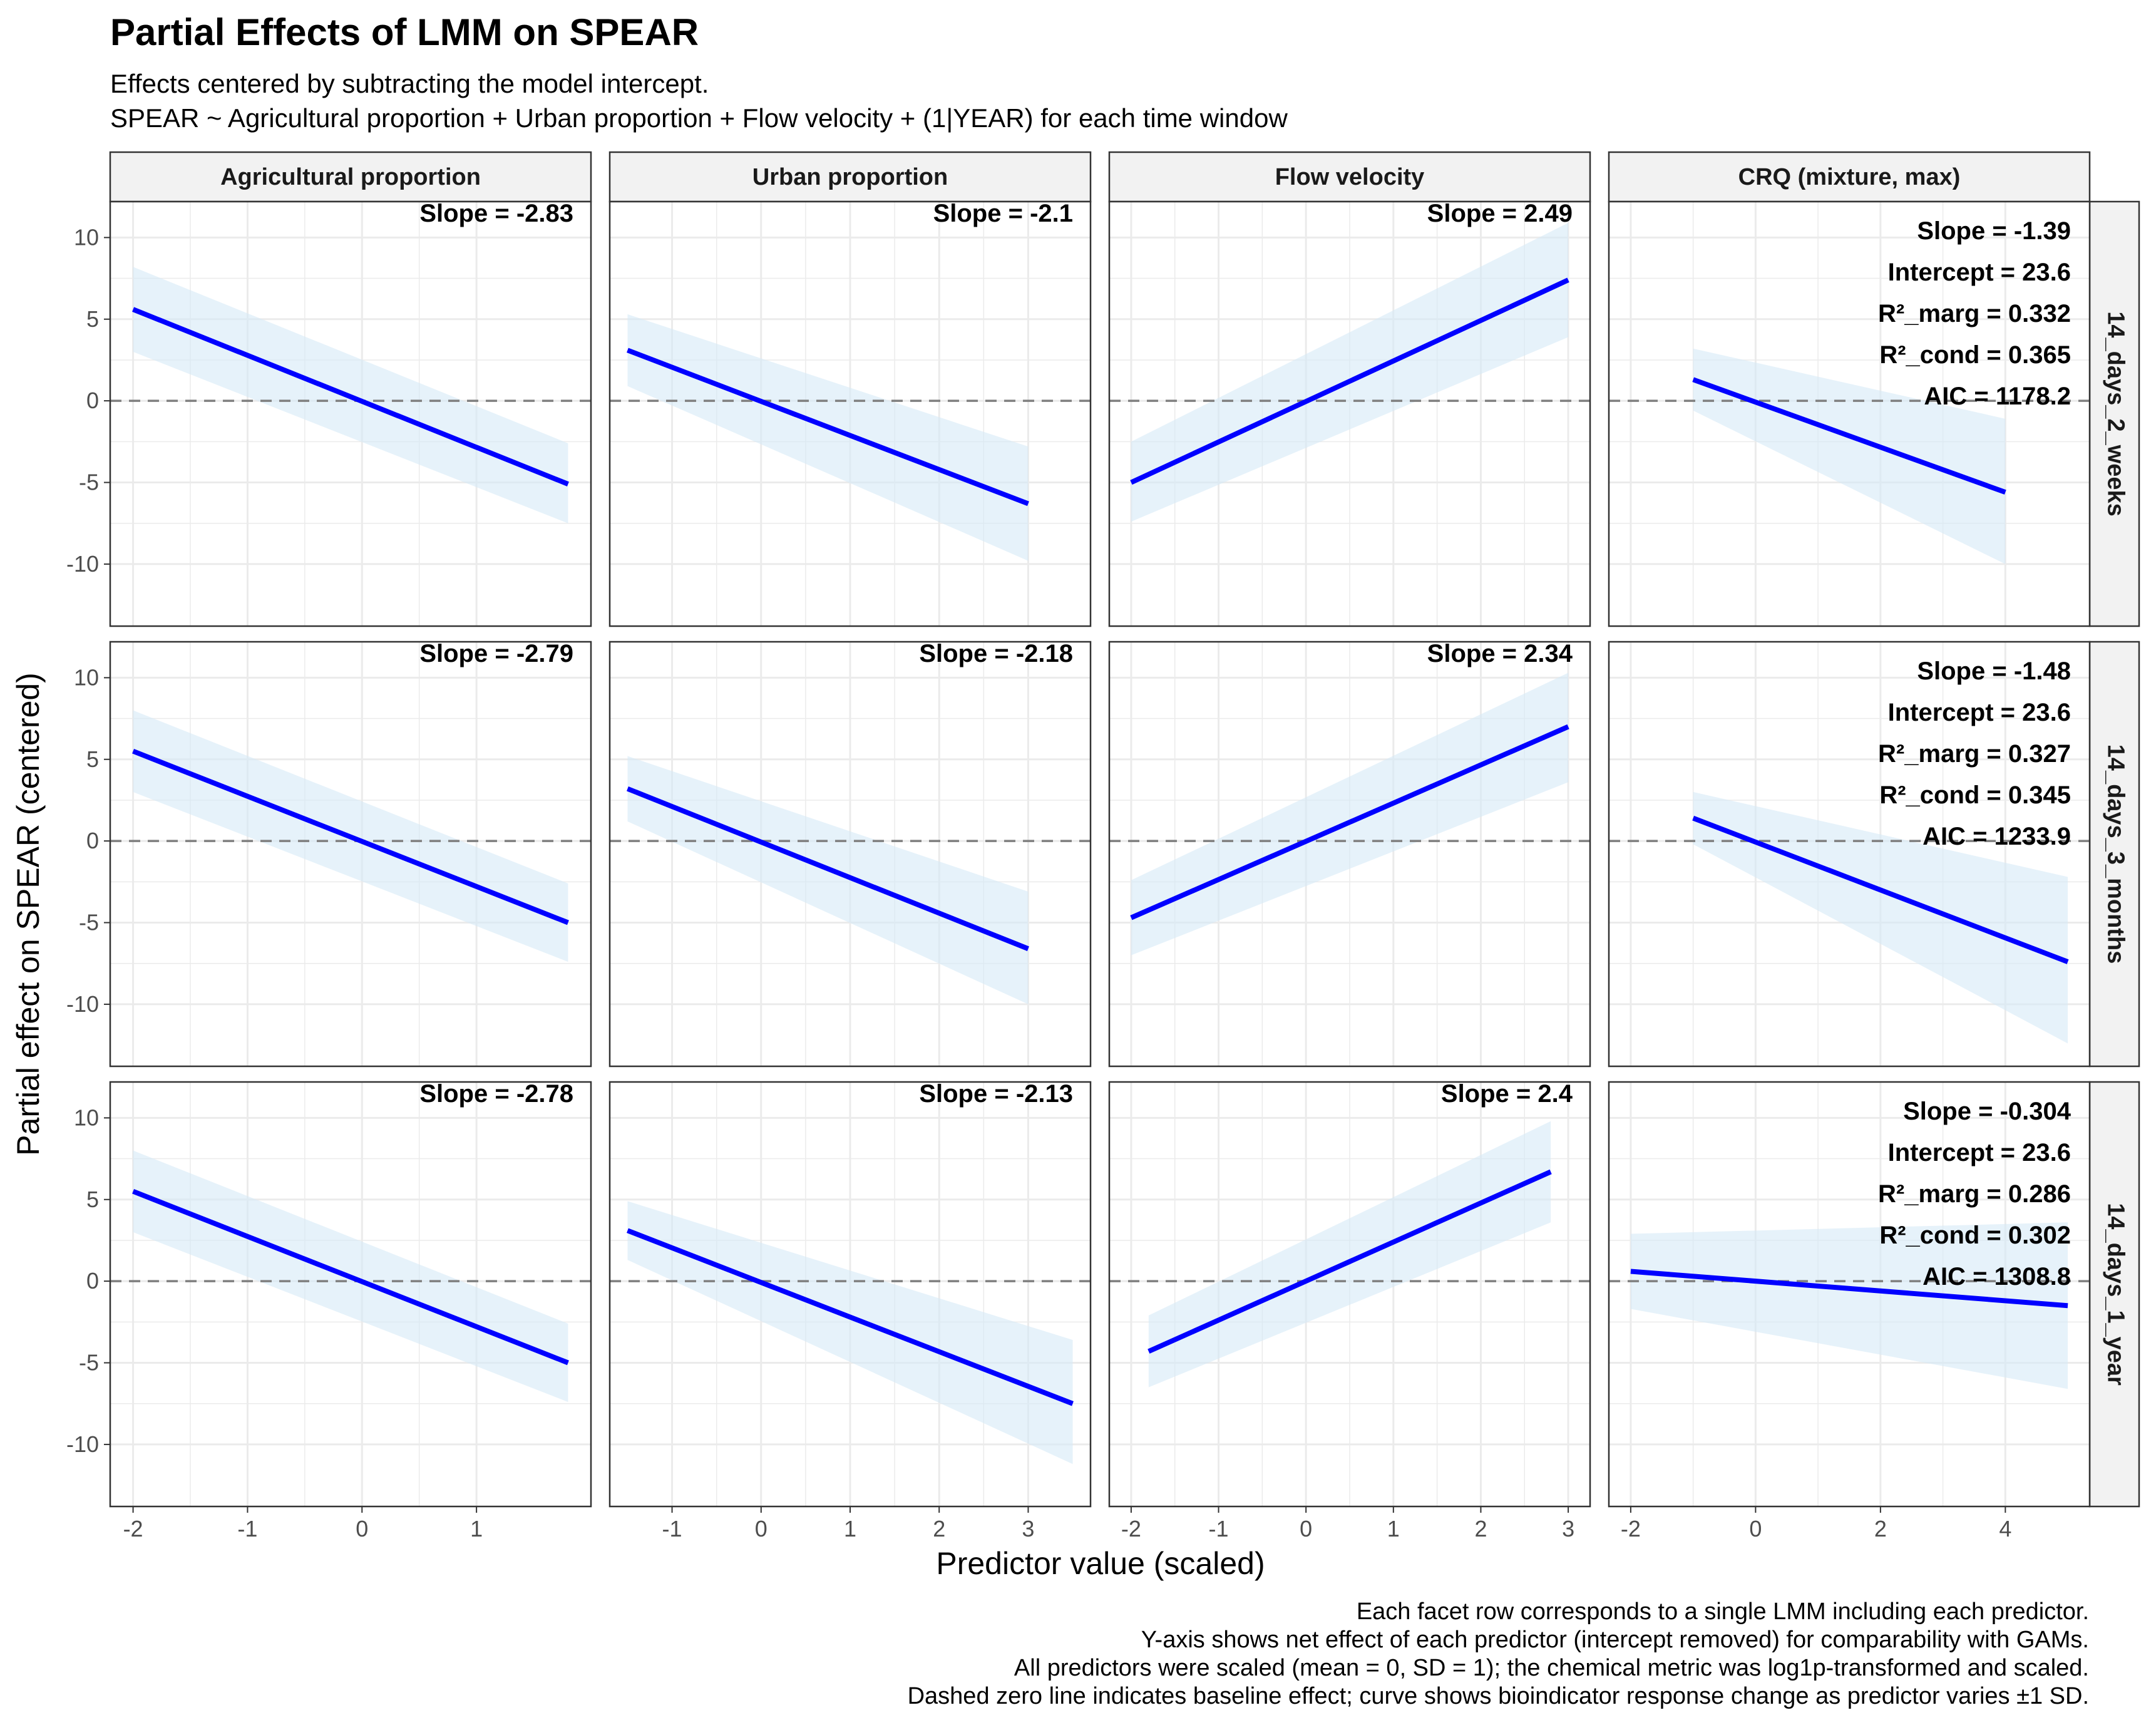 The width and height of the screenshot is (2156, 1725). I want to click on facet-panel: Slope = 2.4, so click(1349, 1294).